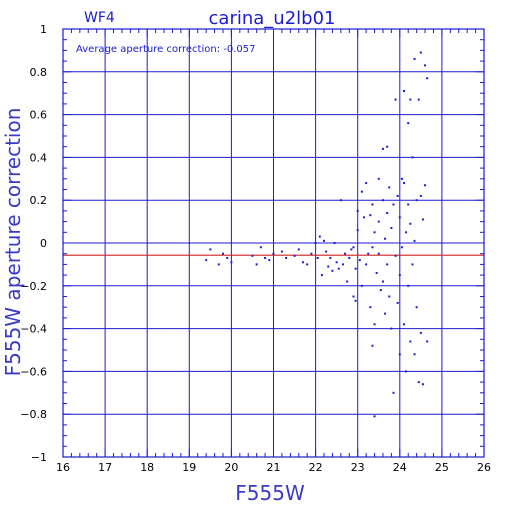  What do you see at coordinates (147, 467) in the screenshot?
I see `x-tick-label: 18` at bounding box center [147, 467].